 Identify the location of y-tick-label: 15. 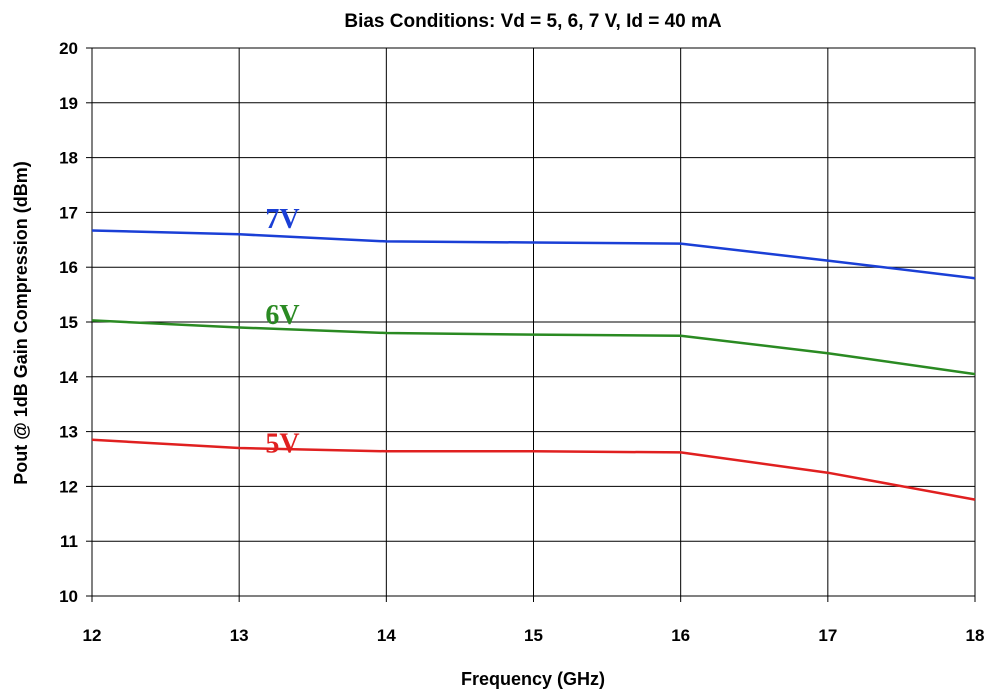
(68, 322).